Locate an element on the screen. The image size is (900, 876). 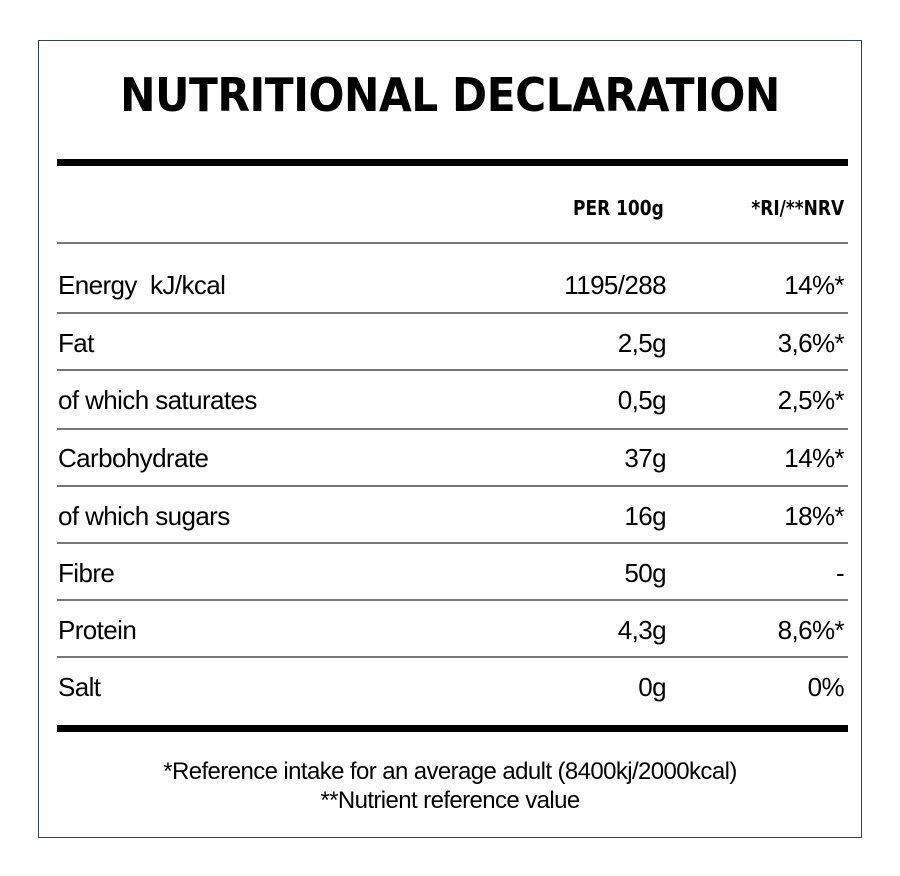
per-100g-value: 37g is located at coordinates (645, 457).